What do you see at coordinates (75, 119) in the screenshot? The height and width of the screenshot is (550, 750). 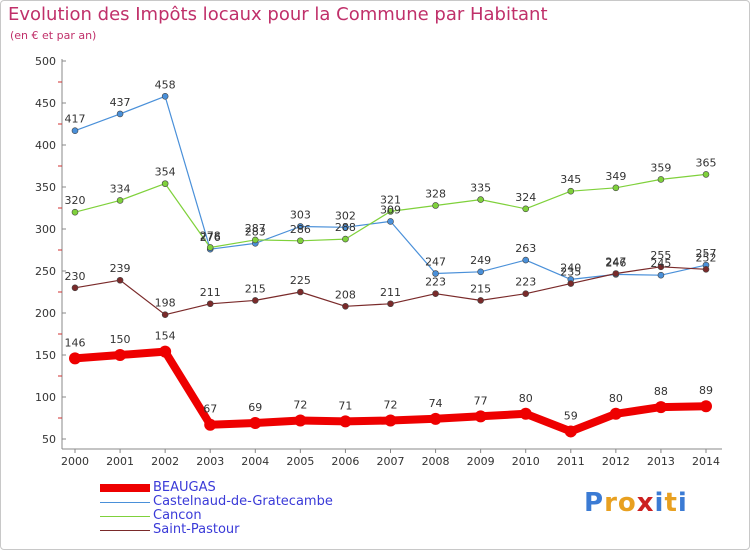 I see `data-label-castelnaud-de-gratecambe: 417` at bounding box center [75, 119].